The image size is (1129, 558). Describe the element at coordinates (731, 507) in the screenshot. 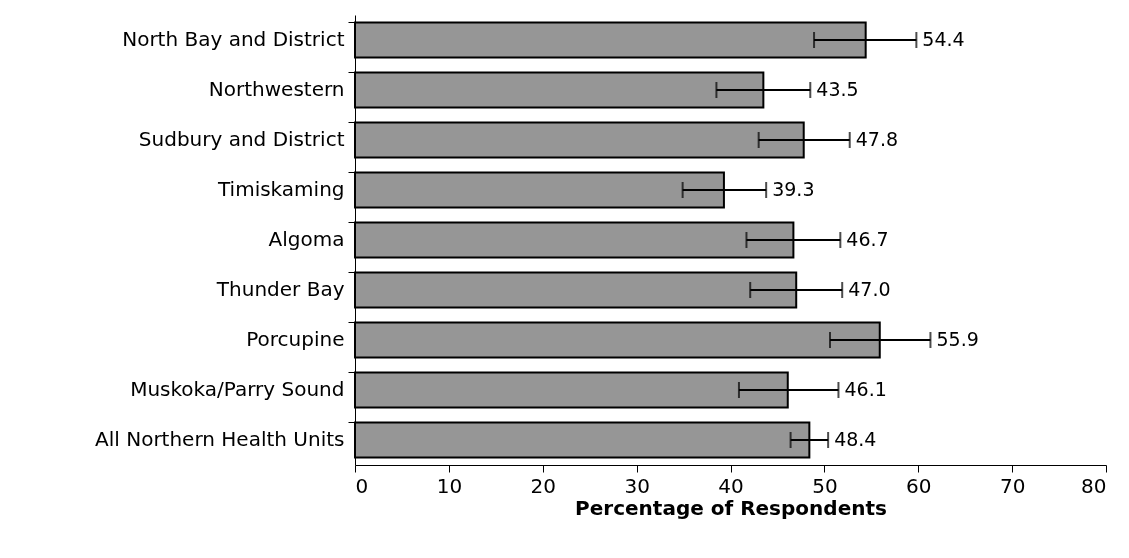

I see `x-axis-title: Percentage of Respondents` at that location.